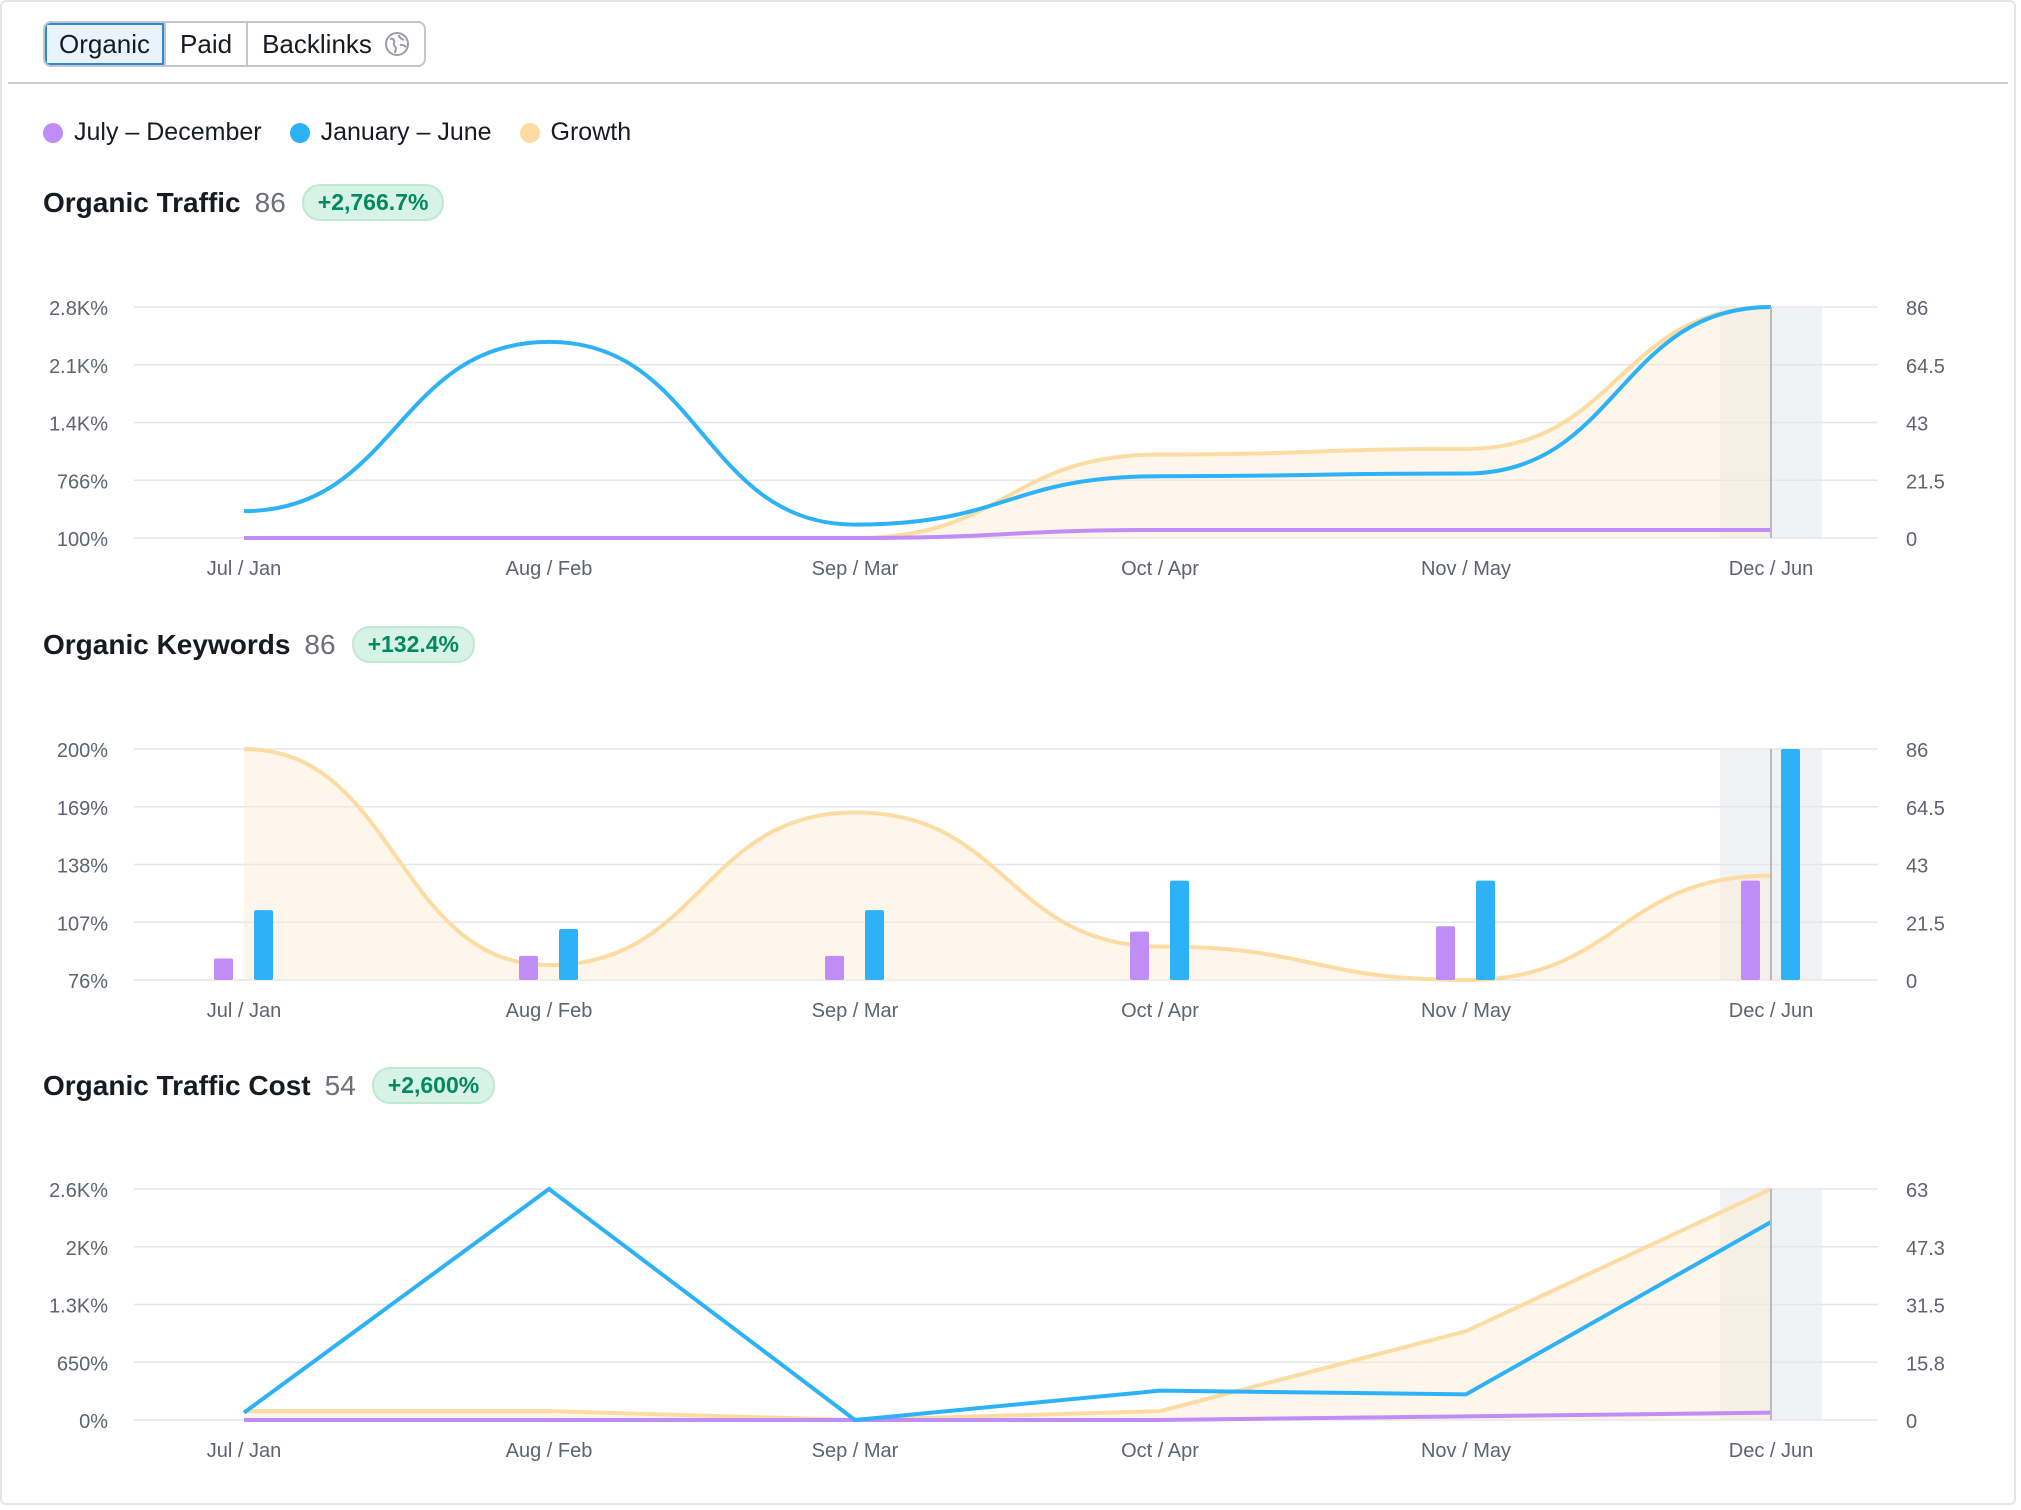 The image size is (2021, 1510). What do you see at coordinates (396, 44) in the screenshot?
I see `globe-icon` at bounding box center [396, 44].